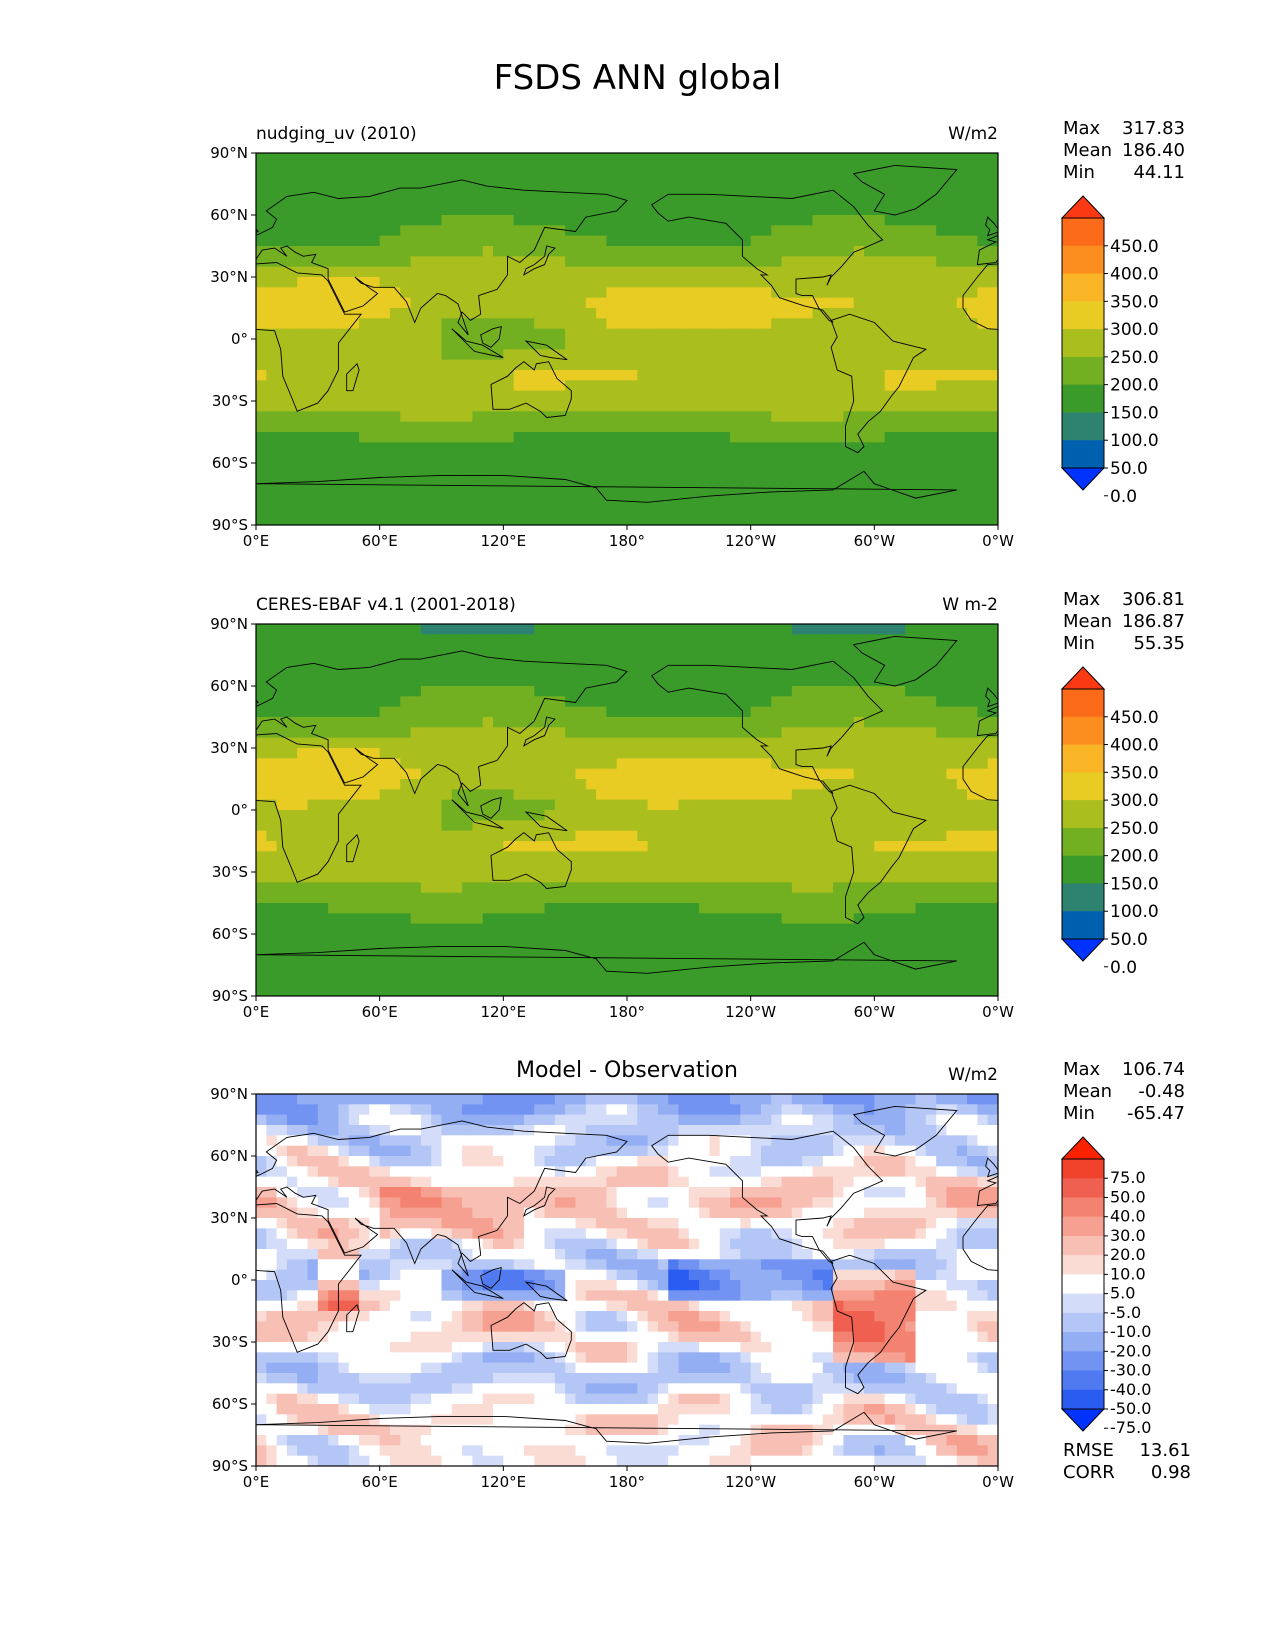 This screenshot has height=1650, width=1275. I want to click on coastline-japan, so click(539, 260).